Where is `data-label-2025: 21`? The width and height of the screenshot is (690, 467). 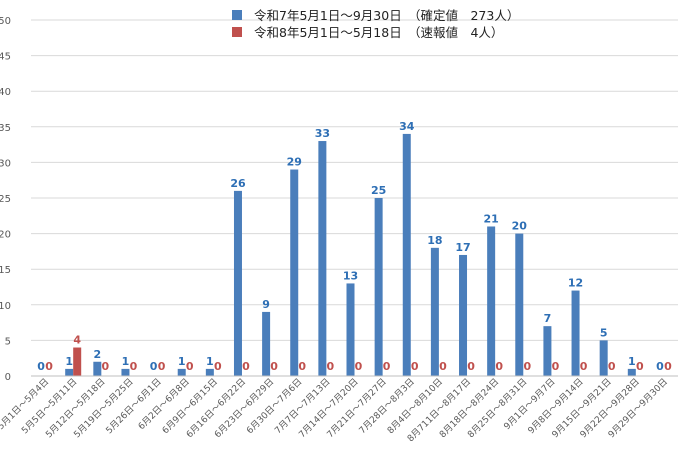
data-label-2025: 21 is located at coordinates (490, 218).